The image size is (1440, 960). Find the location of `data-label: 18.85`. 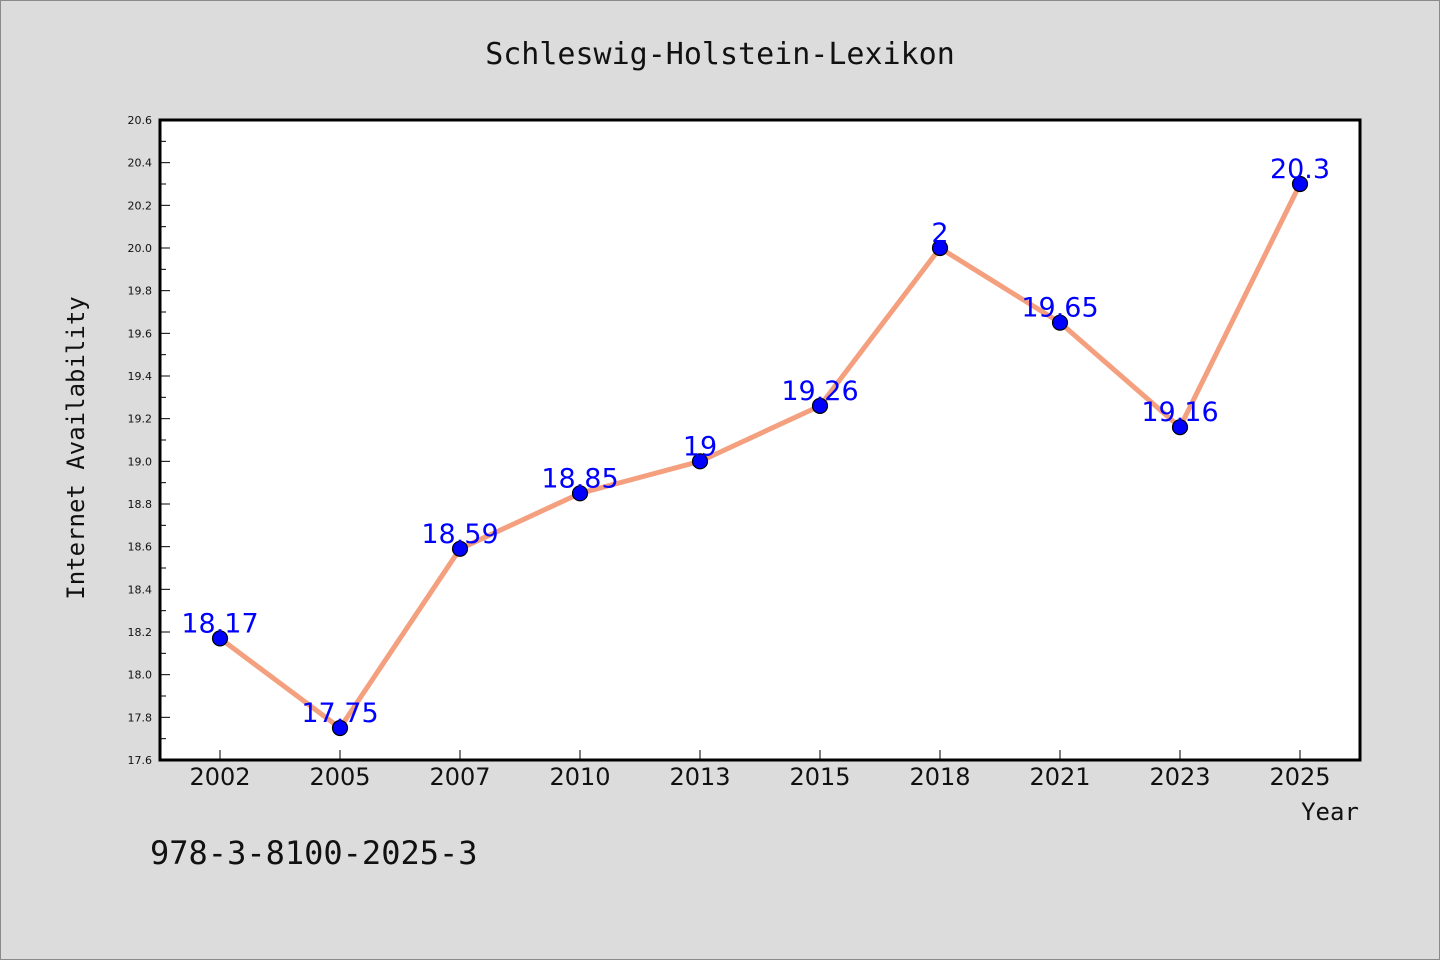

data-label: 18.85 is located at coordinates (579, 478).